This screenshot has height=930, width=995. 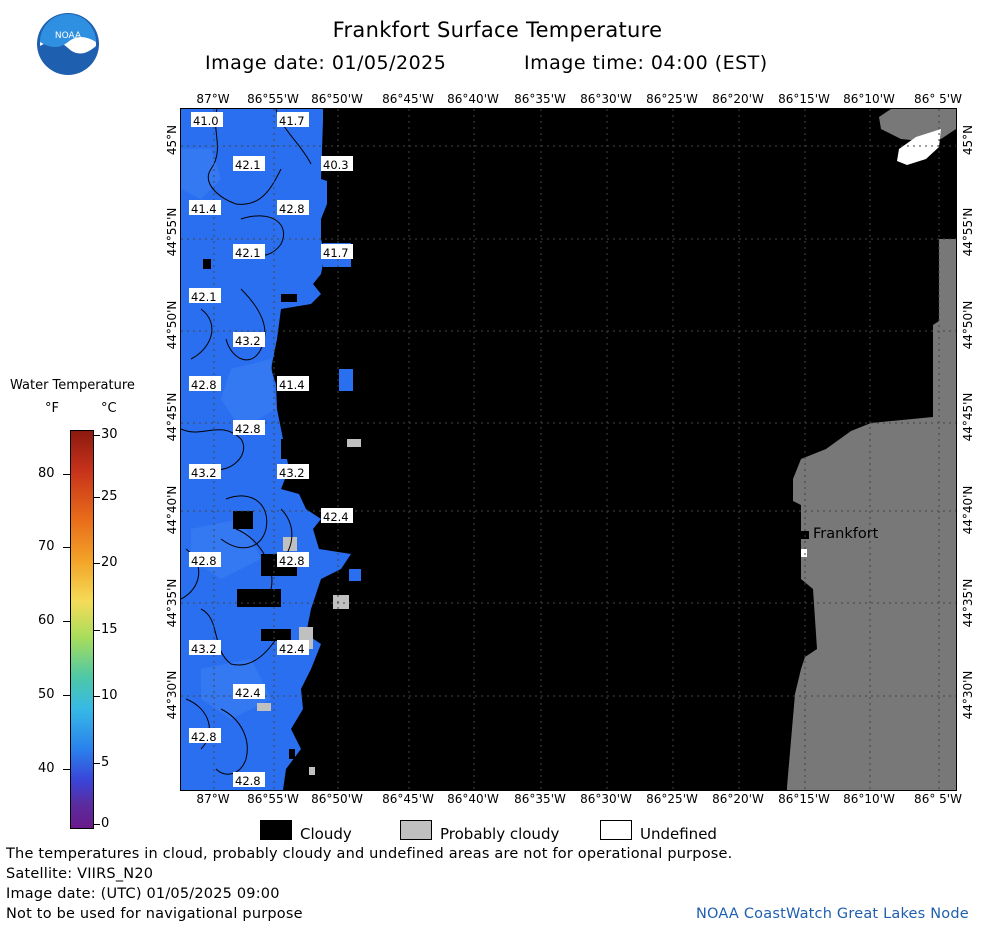 What do you see at coordinates (416, 830) in the screenshot?
I see `key-probably-cloudy-swatch` at bounding box center [416, 830].